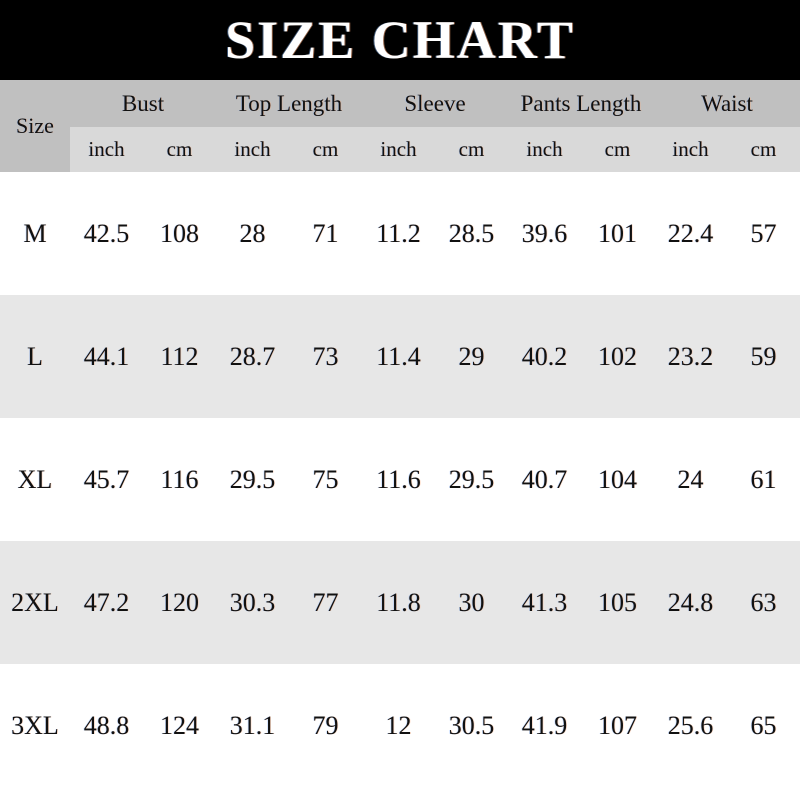 The width and height of the screenshot is (800, 800). I want to click on cell-pants-length-cm: 105, so click(617, 602).